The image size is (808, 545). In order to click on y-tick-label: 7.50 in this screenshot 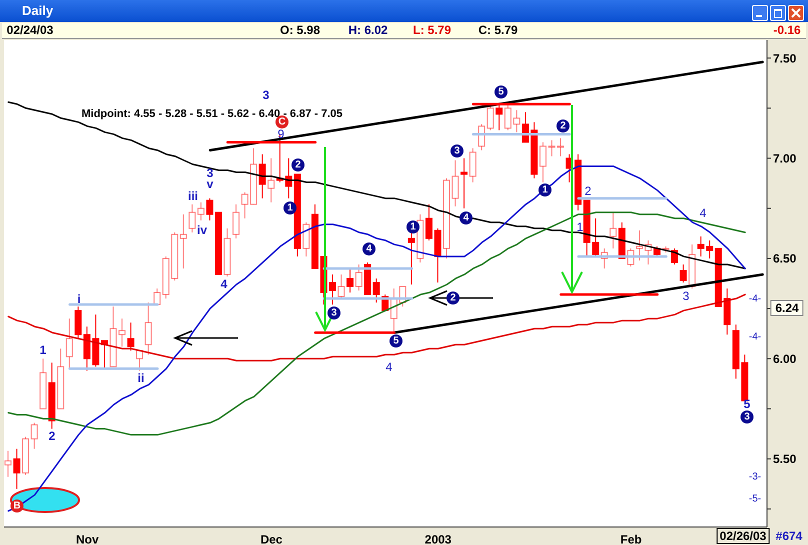, I will do `click(785, 58)`.